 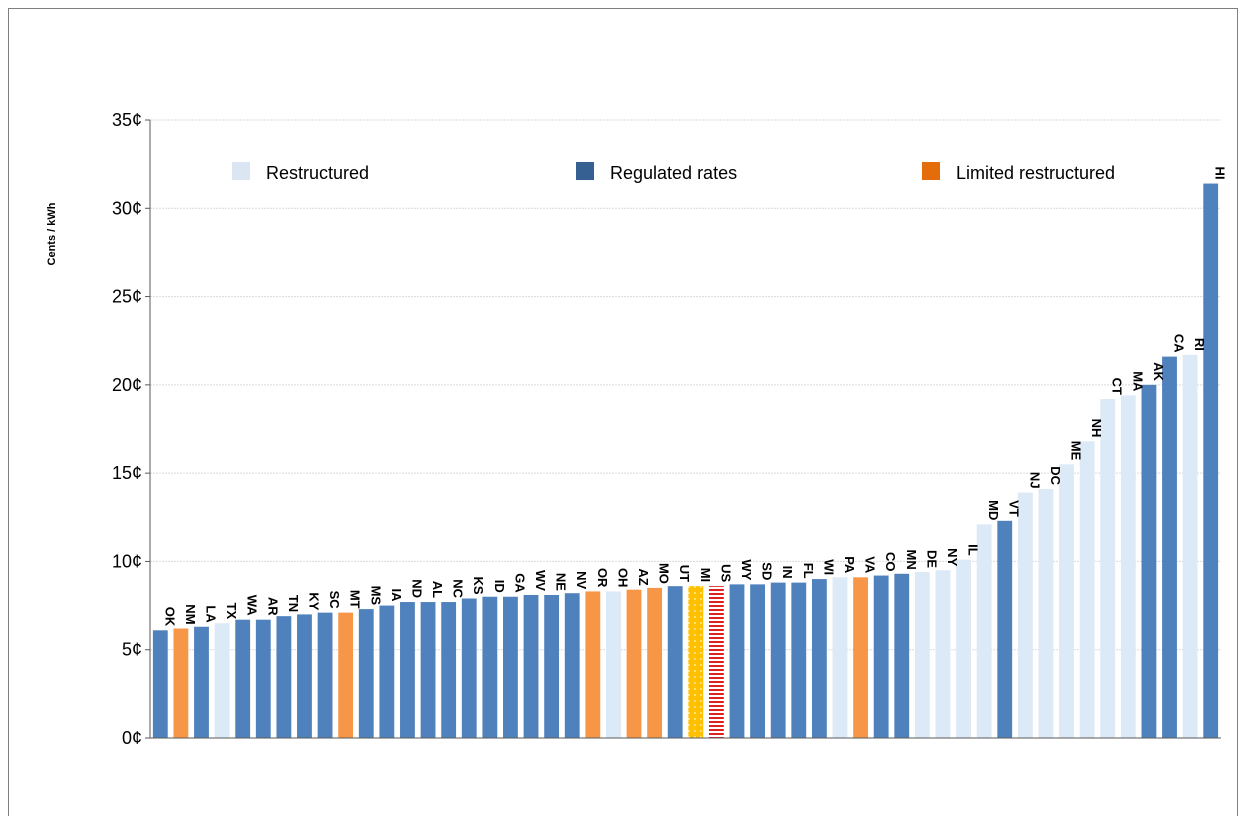 What do you see at coordinates (355, 599) in the screenshot?
I see `category-label: MT` at bounding box center [355, 599].